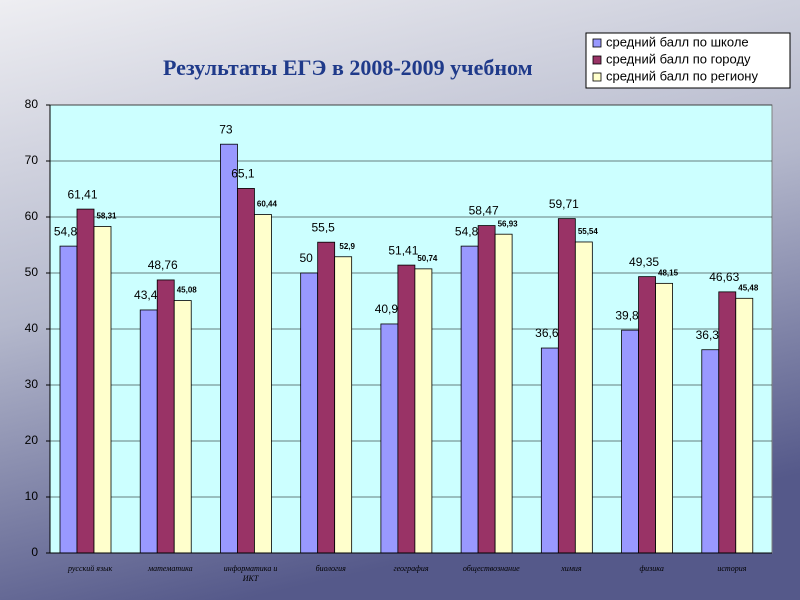 The width and height of the screenshot is (800, 600). What do you see at coordinates (403, 250) in the screenshot?
I see `value-label: 51,41` at bounding box center [403, 250].